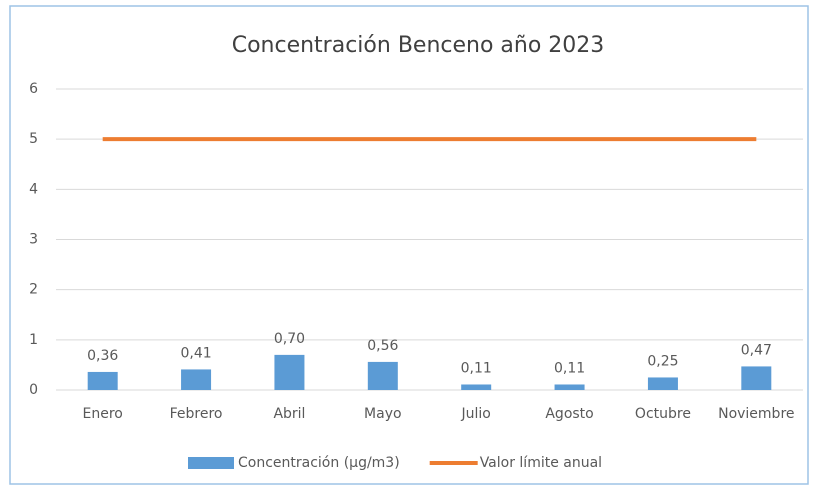  I want to click on x-tick-label: Enero, so click(103, 414).